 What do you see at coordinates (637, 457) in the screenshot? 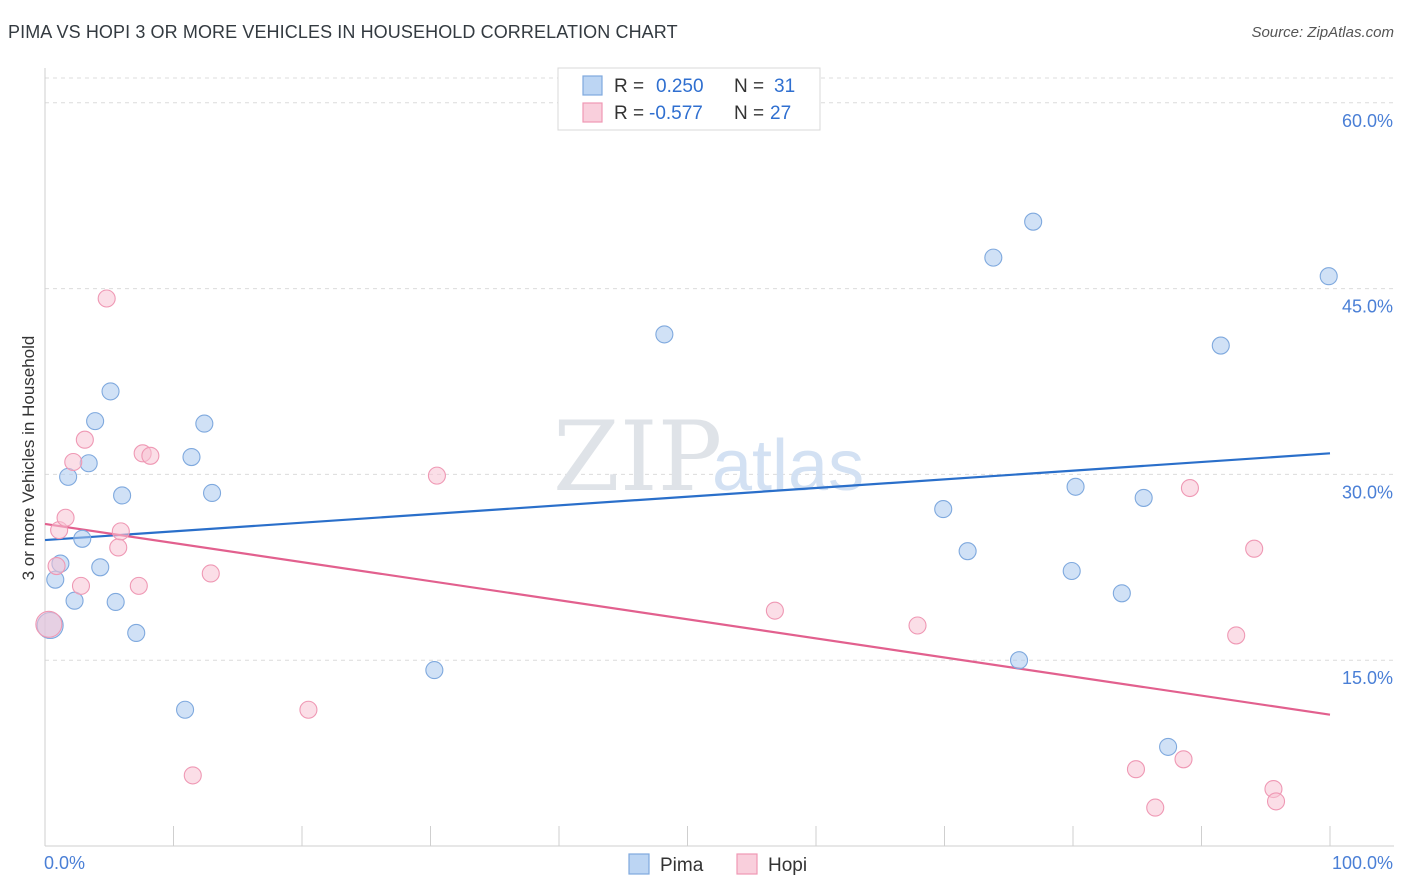
I see `watermark-zip: ZIP` at bounding box center [637, 457].